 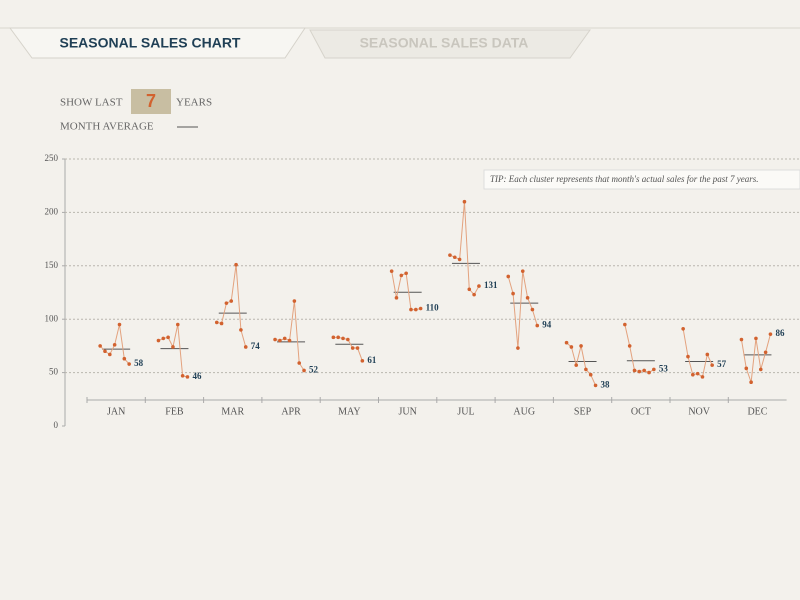 I want to click on data-label: 86, so click(x=780, y=333).